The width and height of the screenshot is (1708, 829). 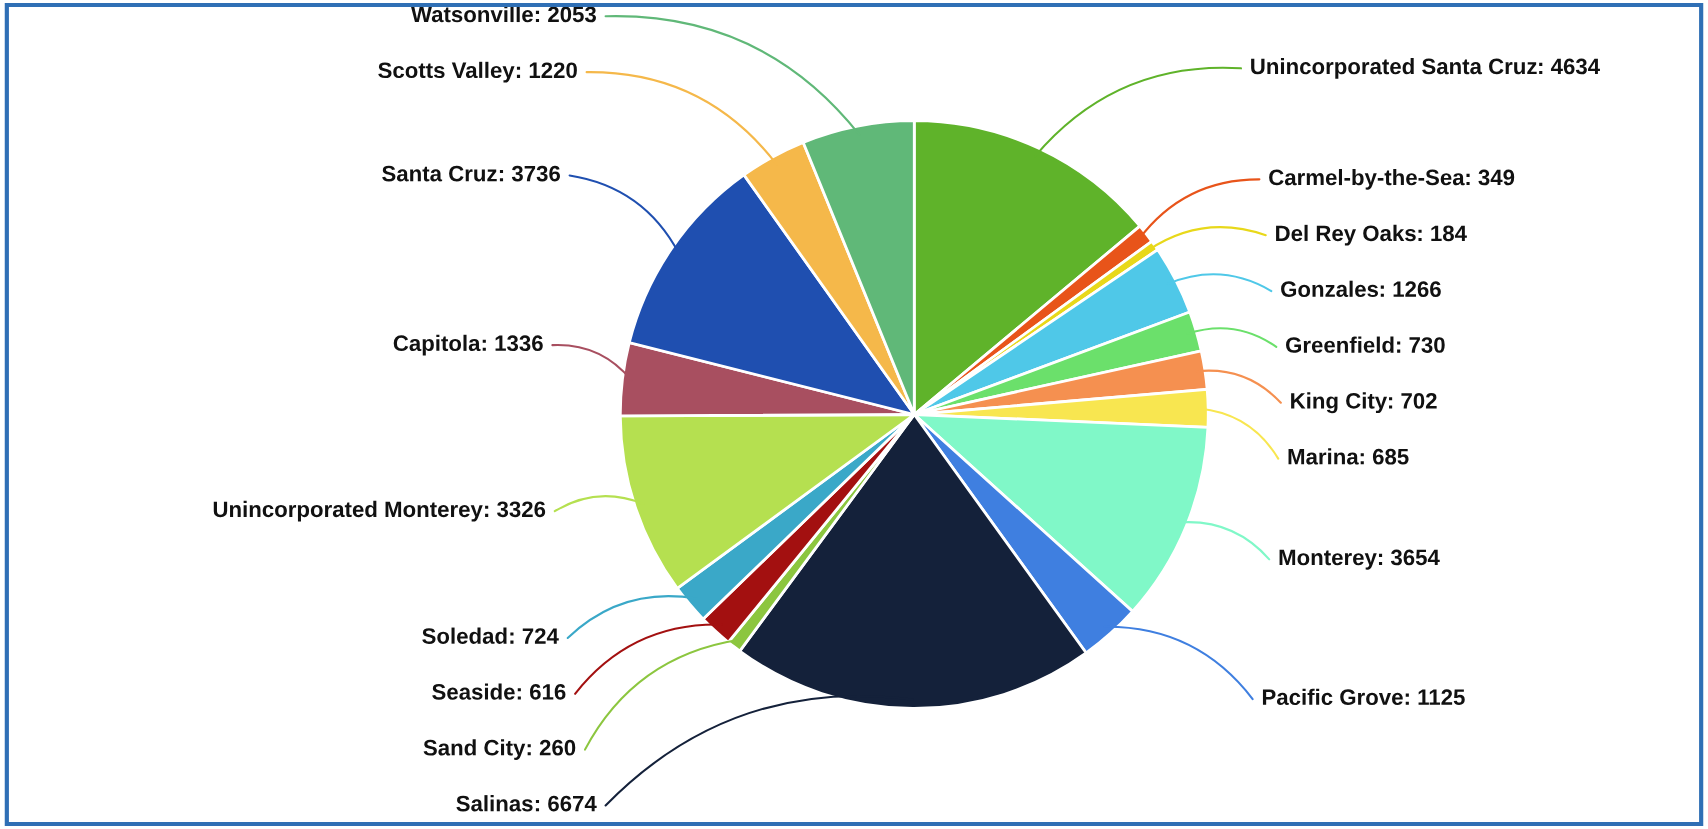 I want to click on data-label: : 1266, so click(x=1410, y=289).